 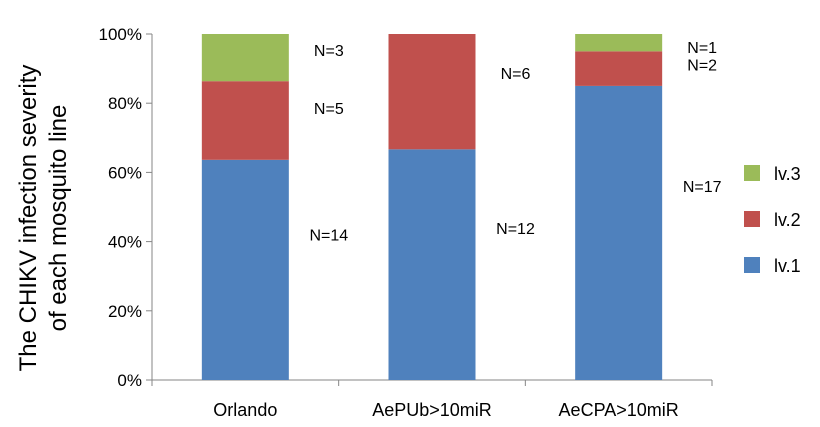 What do you see at coordinates (515, 229) in the screenshot?
I see `bar-count-label: N=12` at bounding box center [515, 229].